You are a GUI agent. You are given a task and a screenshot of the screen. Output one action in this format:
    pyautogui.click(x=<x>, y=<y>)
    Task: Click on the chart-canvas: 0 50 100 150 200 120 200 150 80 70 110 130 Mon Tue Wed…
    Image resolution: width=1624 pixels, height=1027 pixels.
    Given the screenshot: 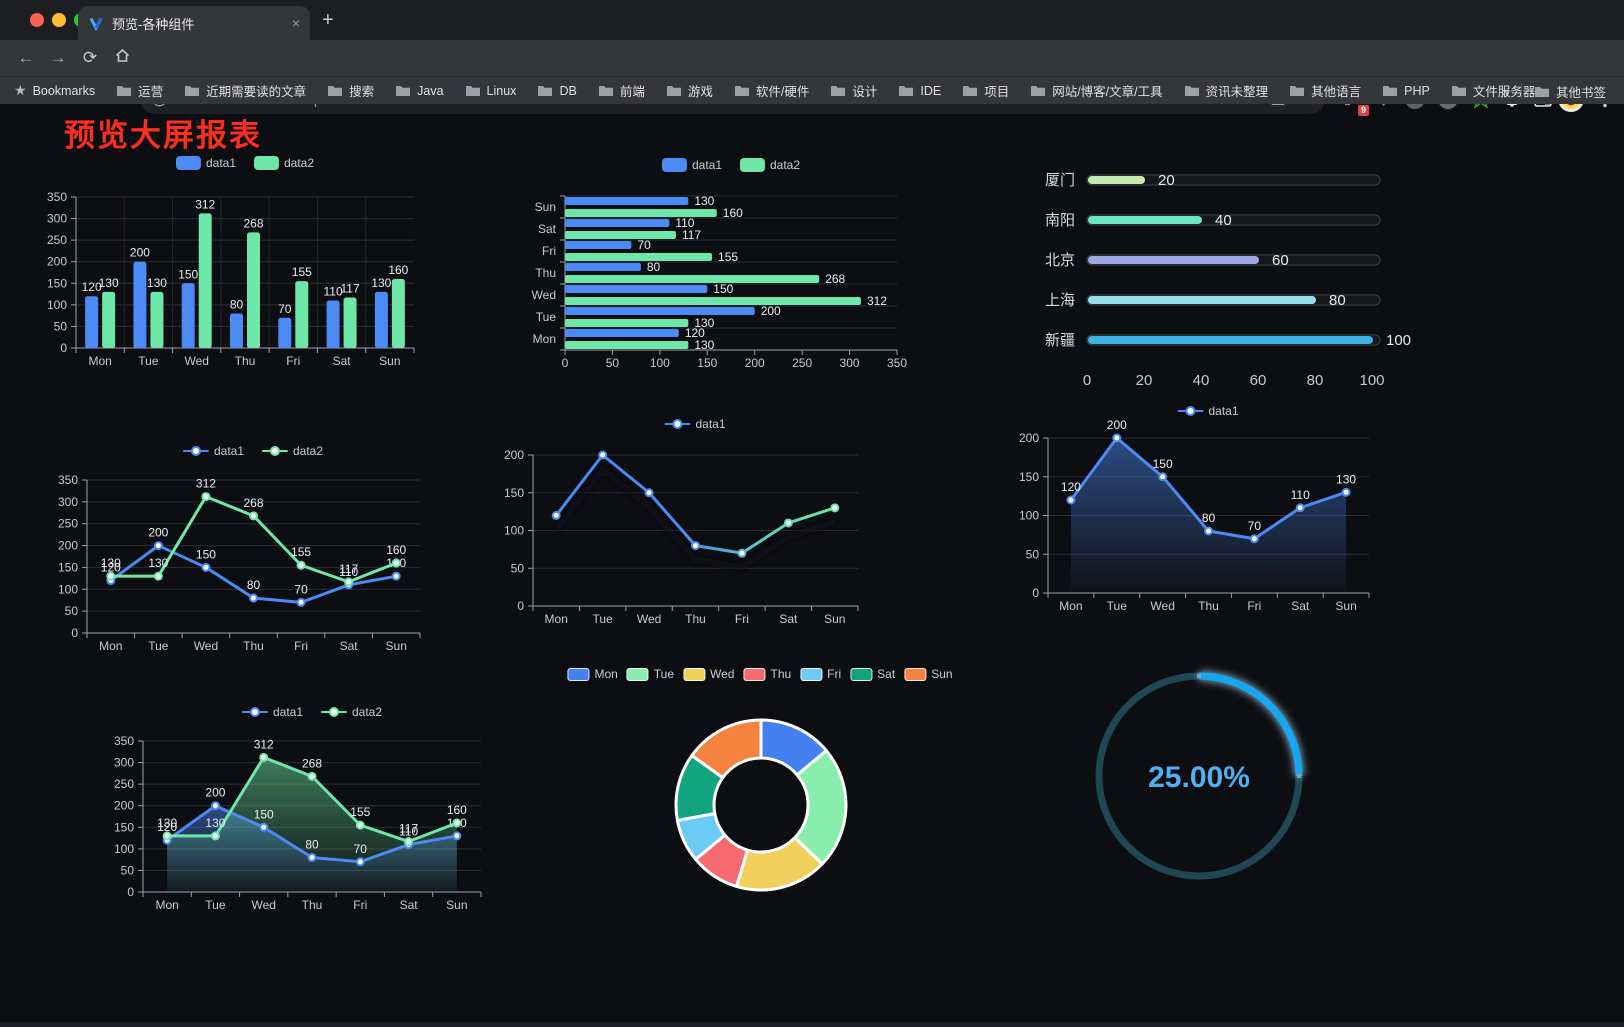 What is the action you would take?
    pyautogui.click(x=1185, y=503)
    